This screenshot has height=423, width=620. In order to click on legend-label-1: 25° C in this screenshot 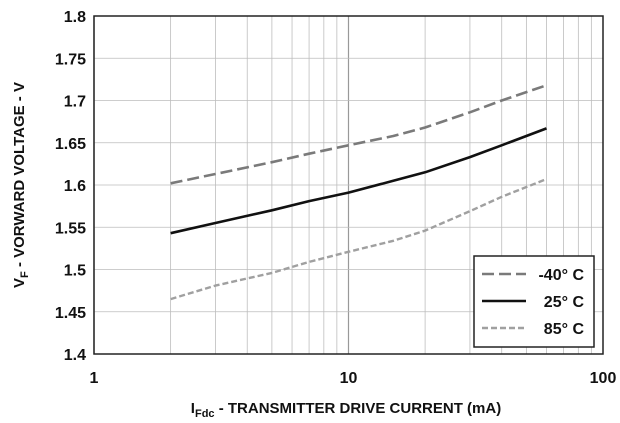, I will do `click(564, 302)`.